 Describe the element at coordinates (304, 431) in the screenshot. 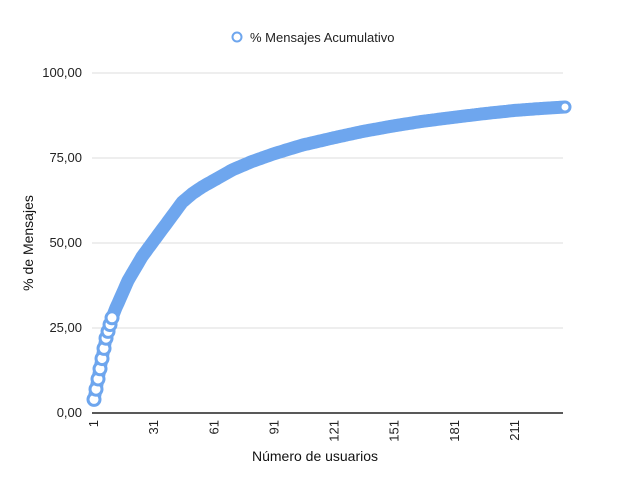

I see `x-axis-ticks: 1 31 61 91 121 151 181 211` at that location.